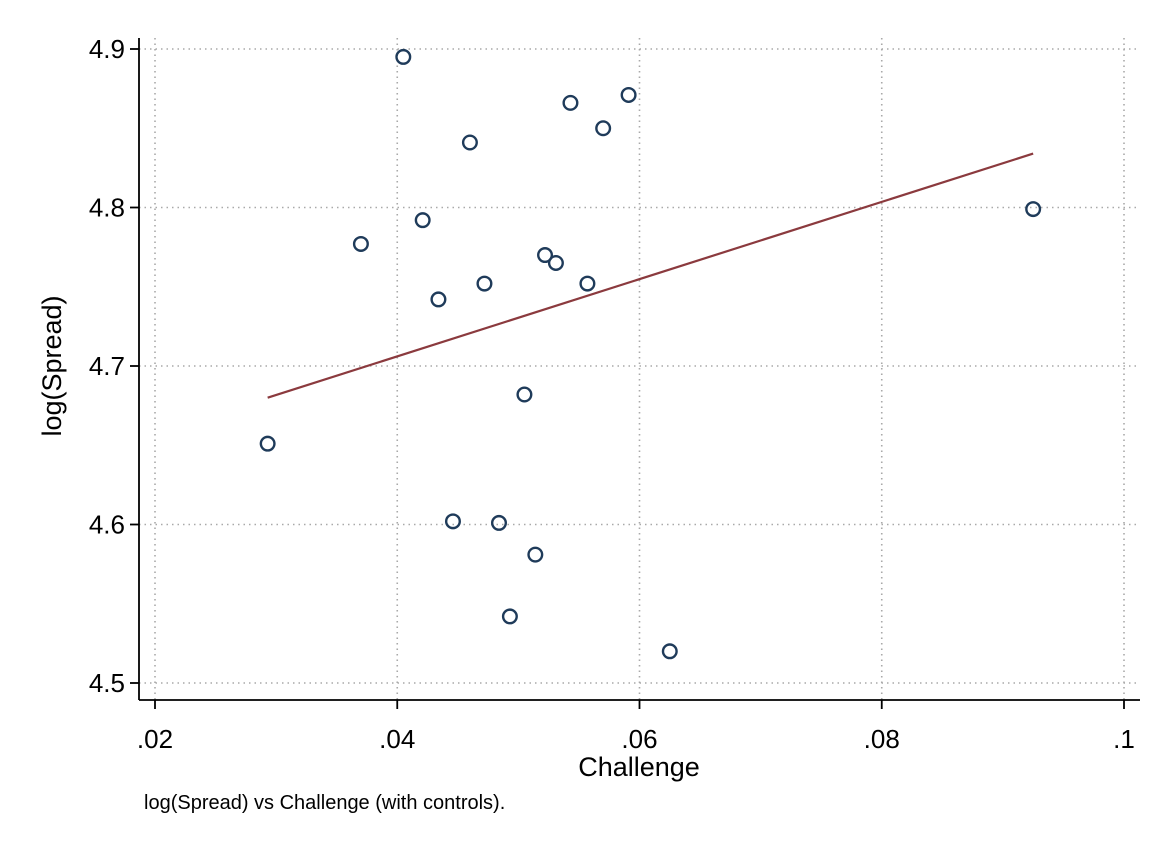 This screenshot has width=1171, height=851. Describe the element at coordinates (107, 366) in the screenshot. I see `y-tick-label-2: 4.7` at that location.